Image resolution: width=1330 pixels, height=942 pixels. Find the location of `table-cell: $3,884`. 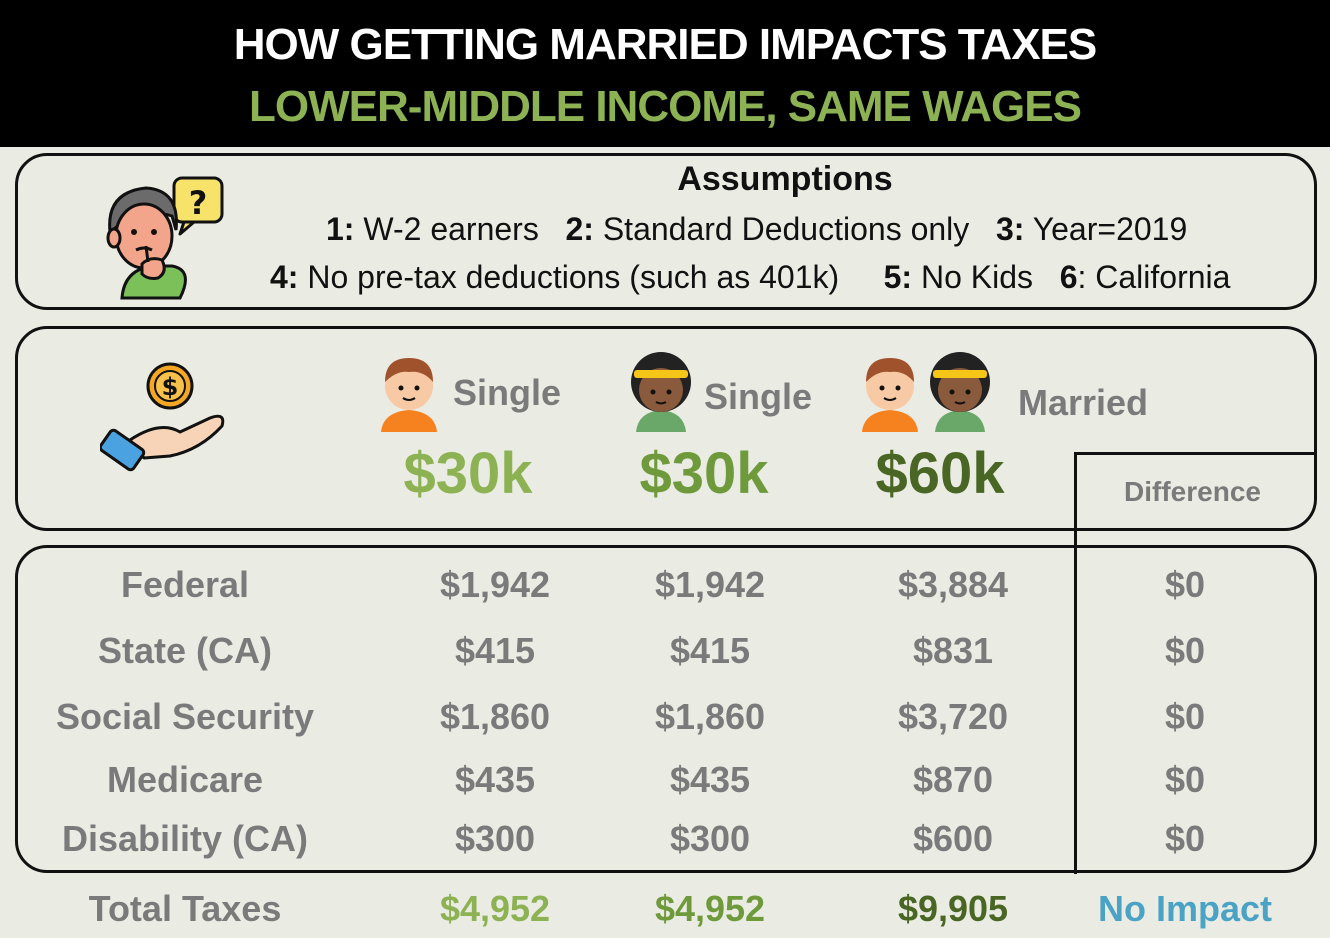

table-cell: $3,884 is located at coordinates (953, 584).